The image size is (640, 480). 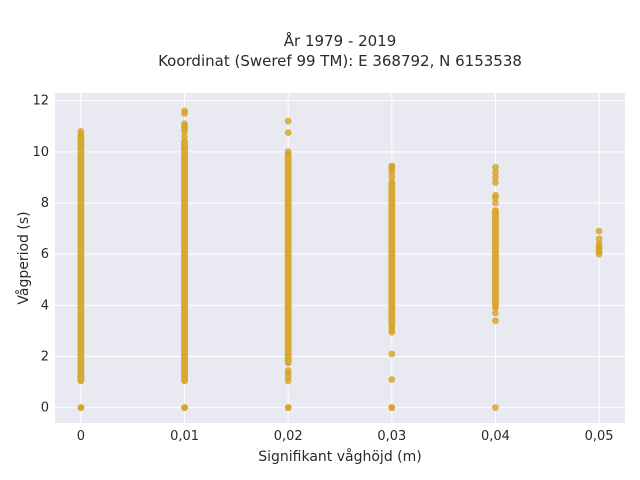 I want to click on y-tick-label: 2, so click(x=45, y=356).